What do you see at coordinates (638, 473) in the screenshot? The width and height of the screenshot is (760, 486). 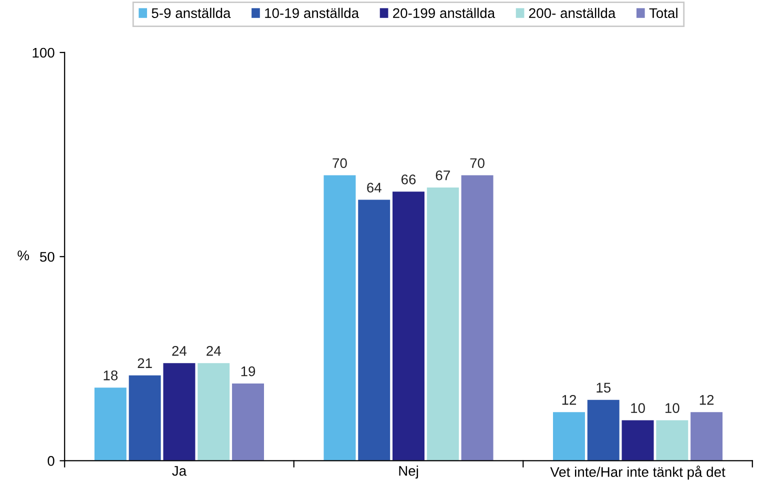 I see `x-tick-label: Vet inte/Har inte tänkt på det` at bounding box center [638, 473].